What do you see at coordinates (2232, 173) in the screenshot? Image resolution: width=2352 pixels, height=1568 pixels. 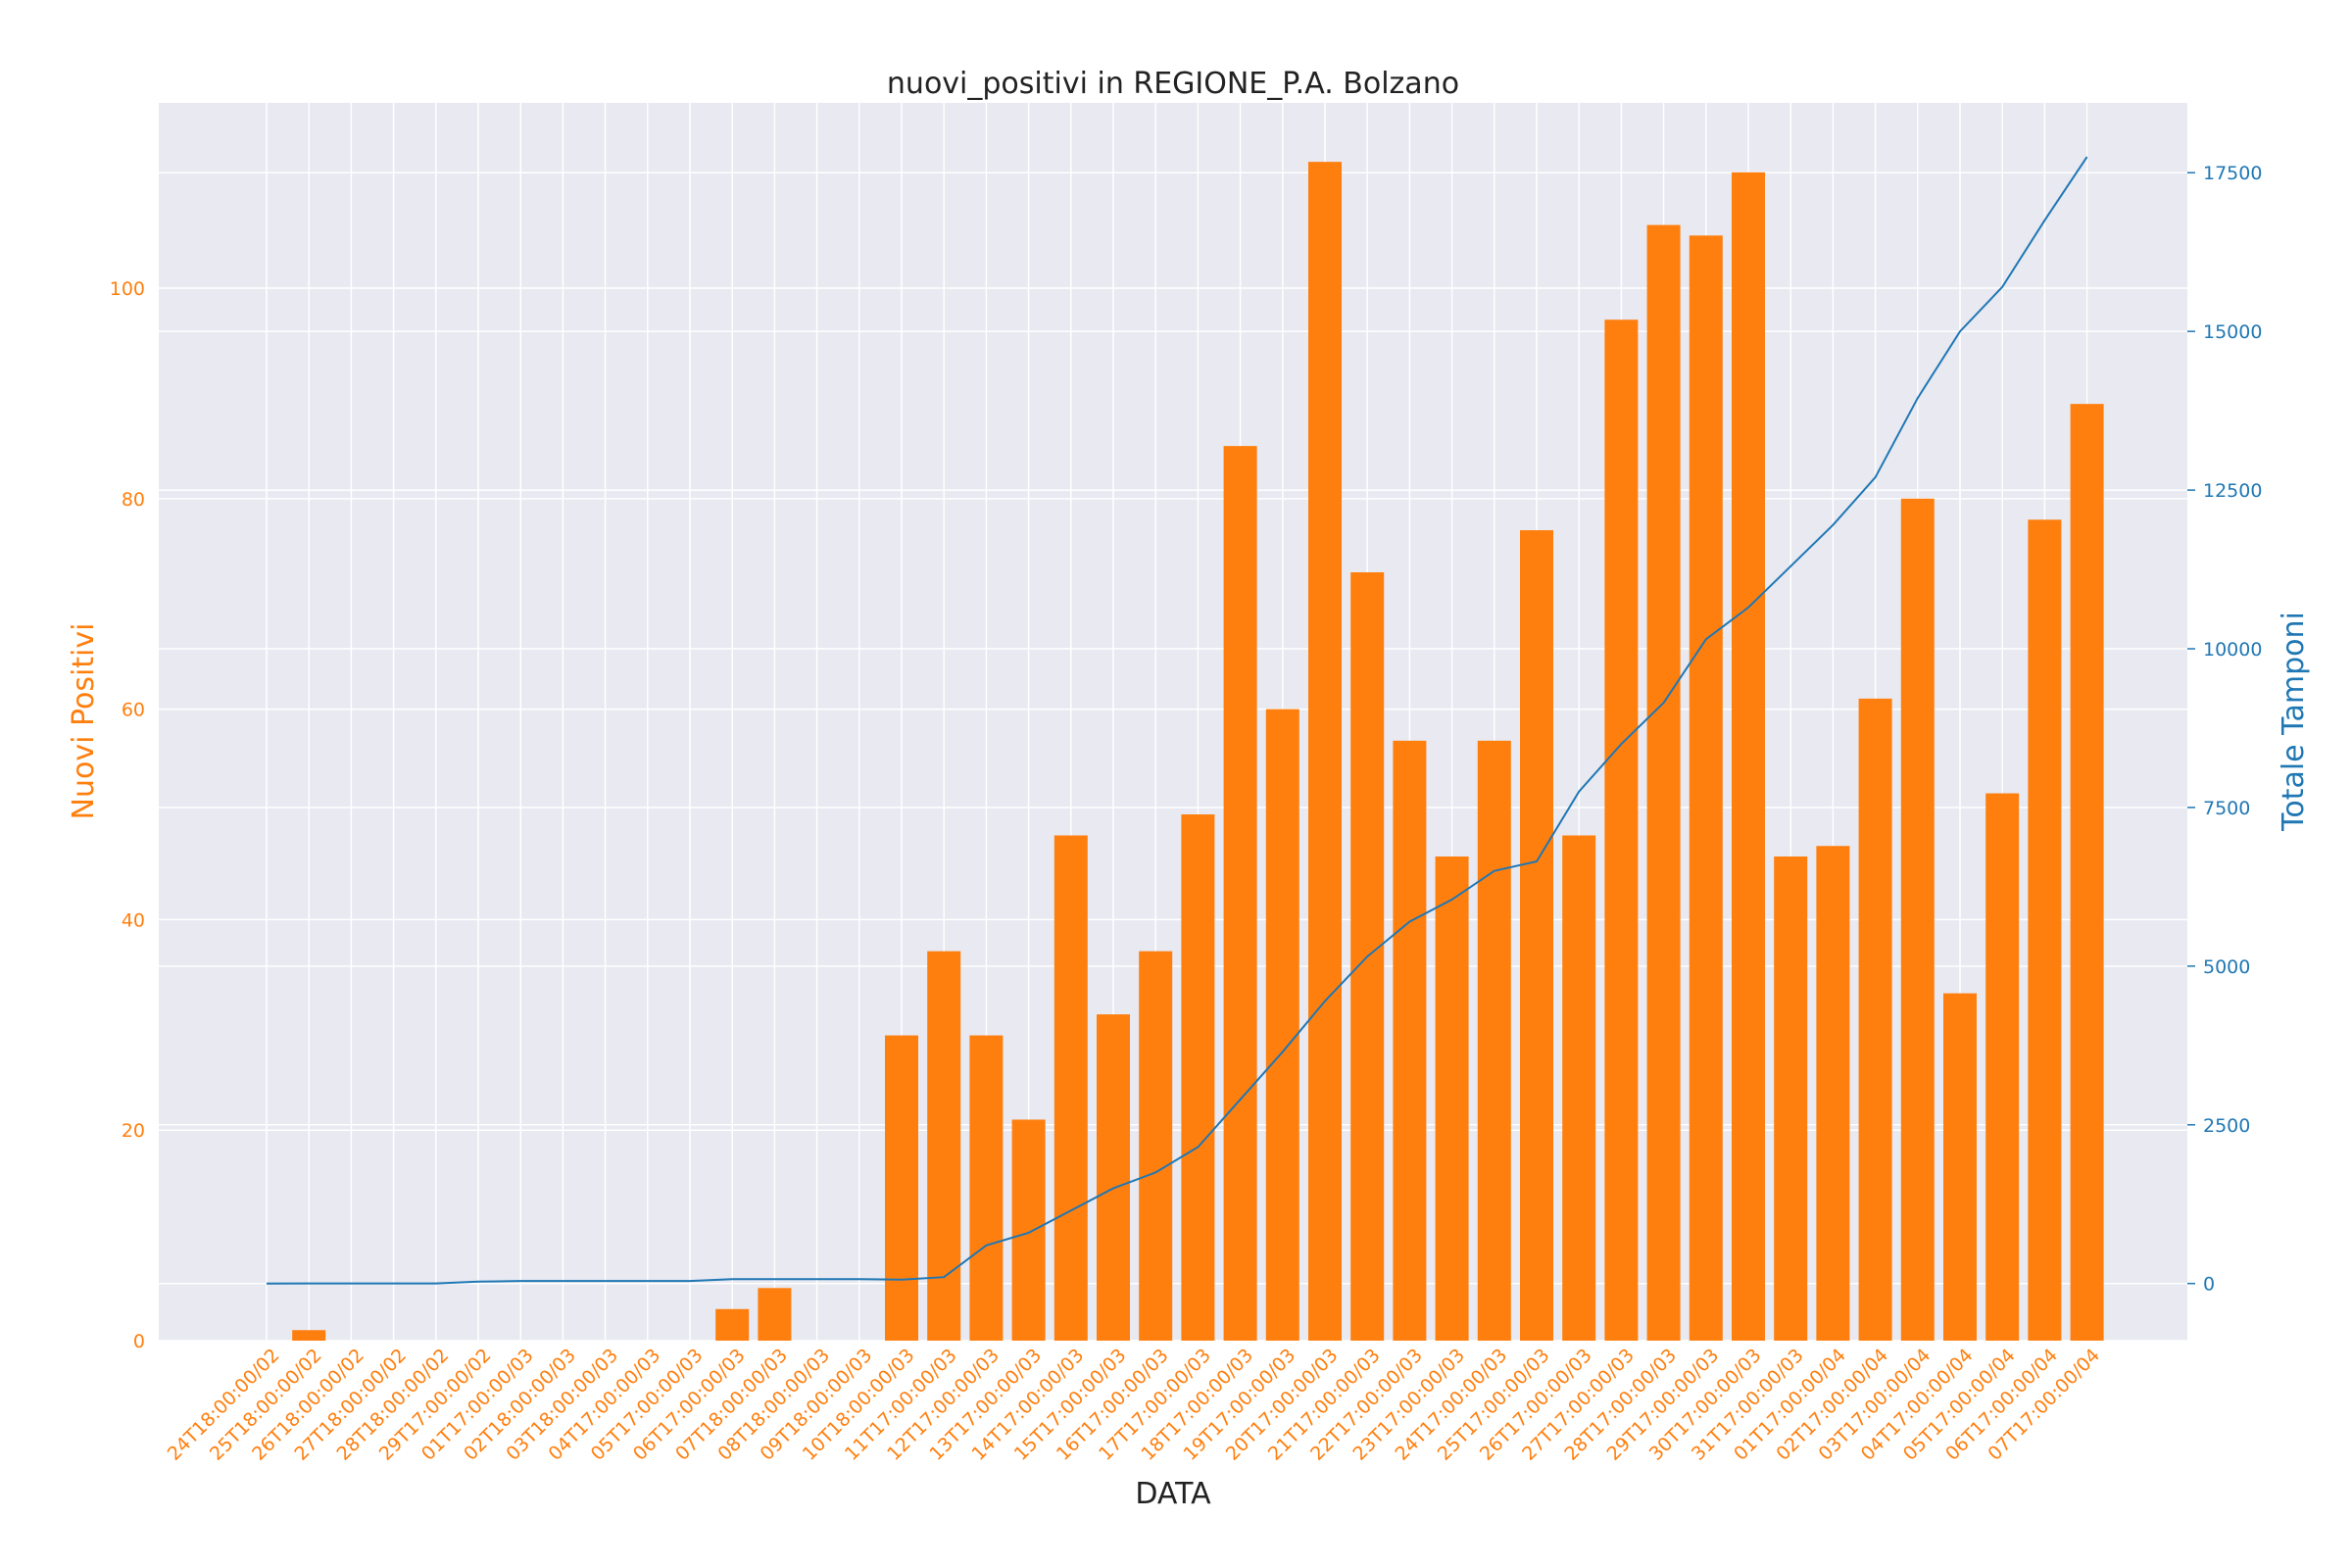 I see `y-tick-label-right: 17500` at bounding box center [2232, 173].